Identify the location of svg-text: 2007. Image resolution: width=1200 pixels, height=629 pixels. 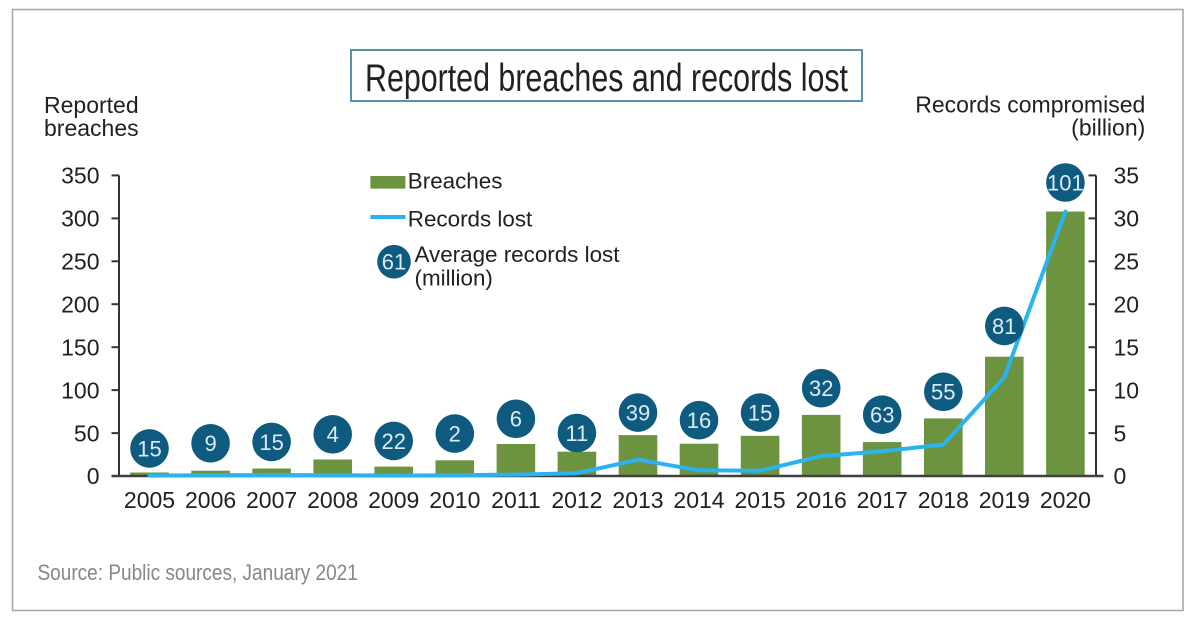
(271, 500).